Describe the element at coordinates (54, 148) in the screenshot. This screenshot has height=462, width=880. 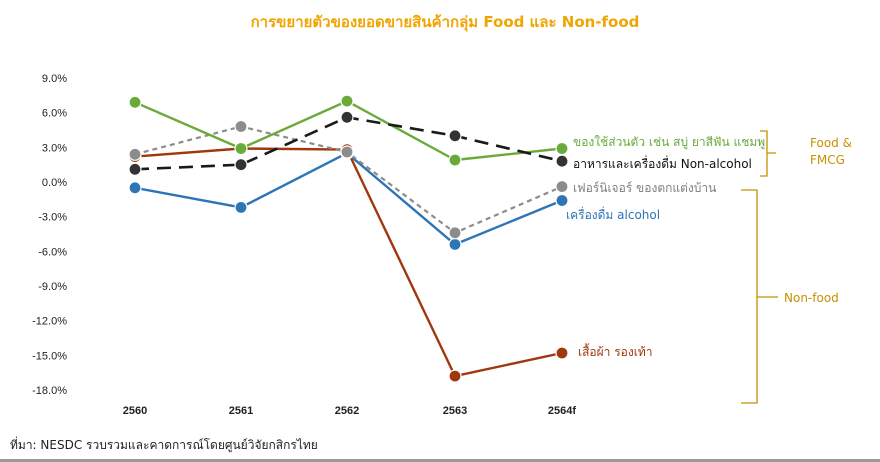
I see `y-tick-label: 3.0%` at that location.